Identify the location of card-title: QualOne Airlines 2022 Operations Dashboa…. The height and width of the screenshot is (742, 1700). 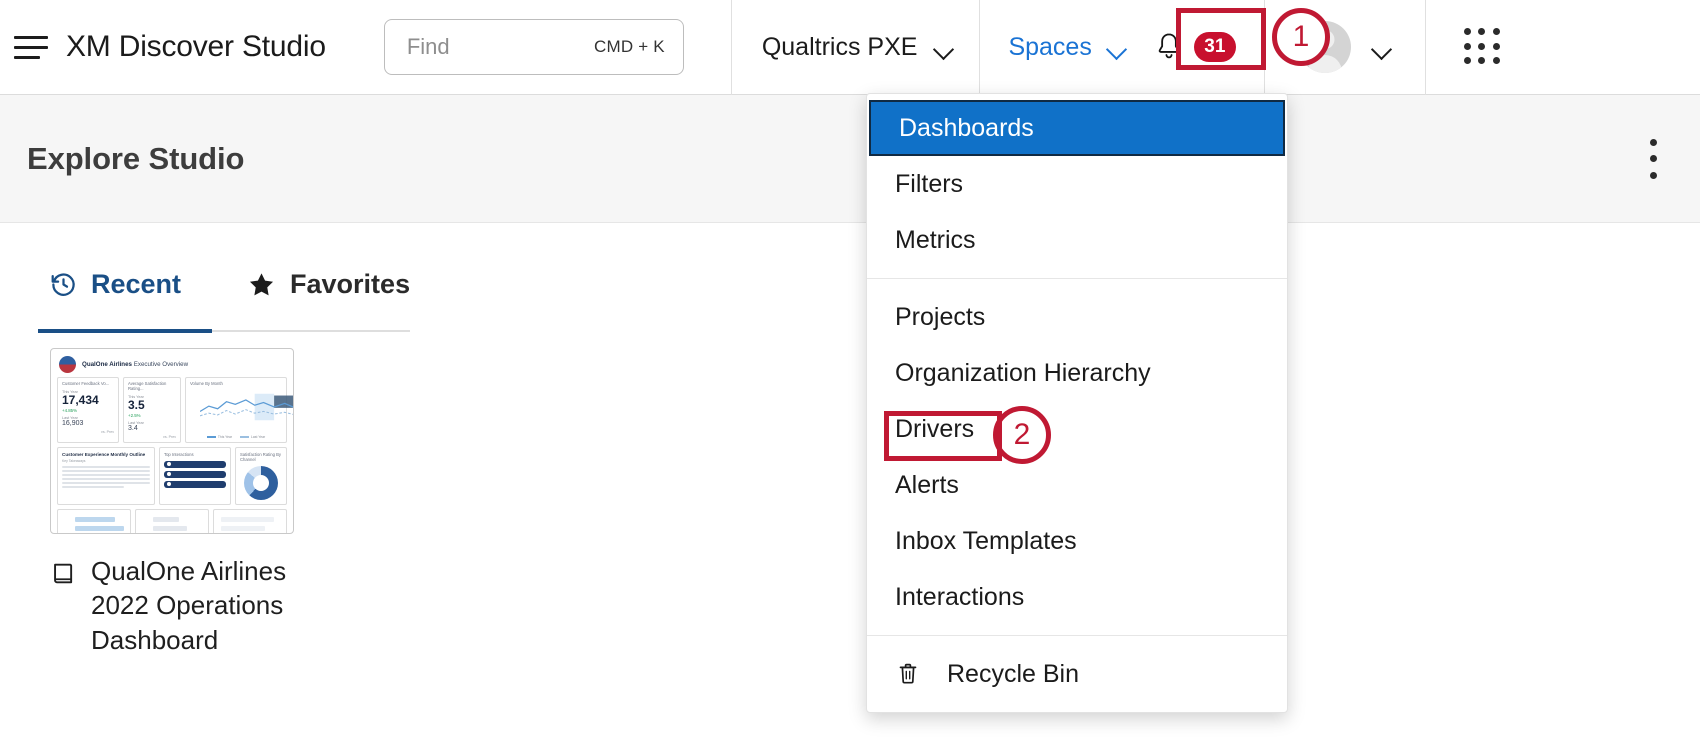
(189, 605).